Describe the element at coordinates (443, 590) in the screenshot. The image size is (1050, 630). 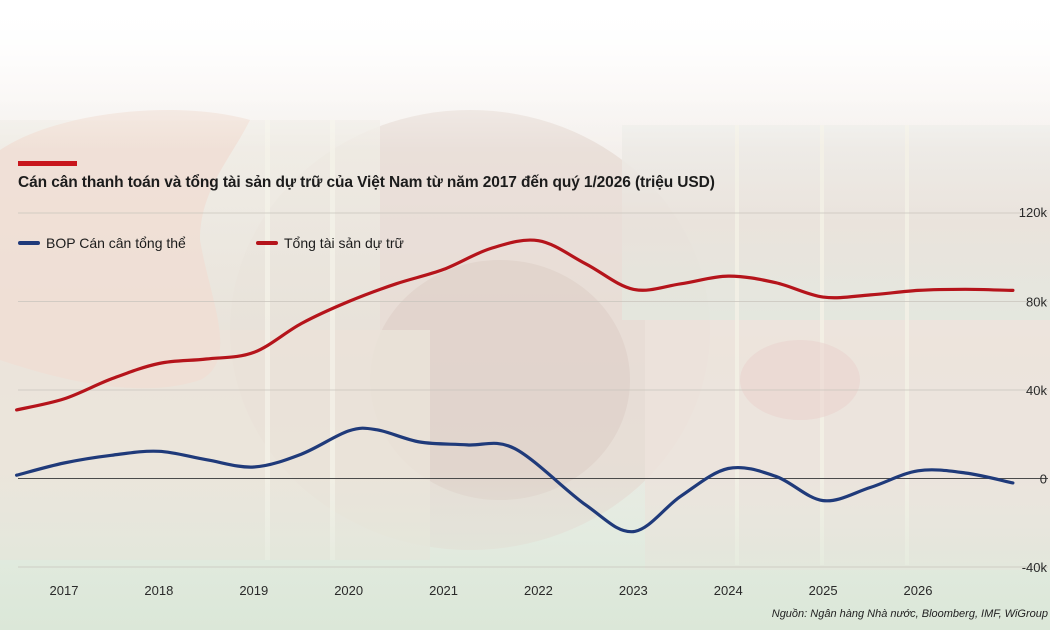
I see `x-tick-label: 2021` at that location.